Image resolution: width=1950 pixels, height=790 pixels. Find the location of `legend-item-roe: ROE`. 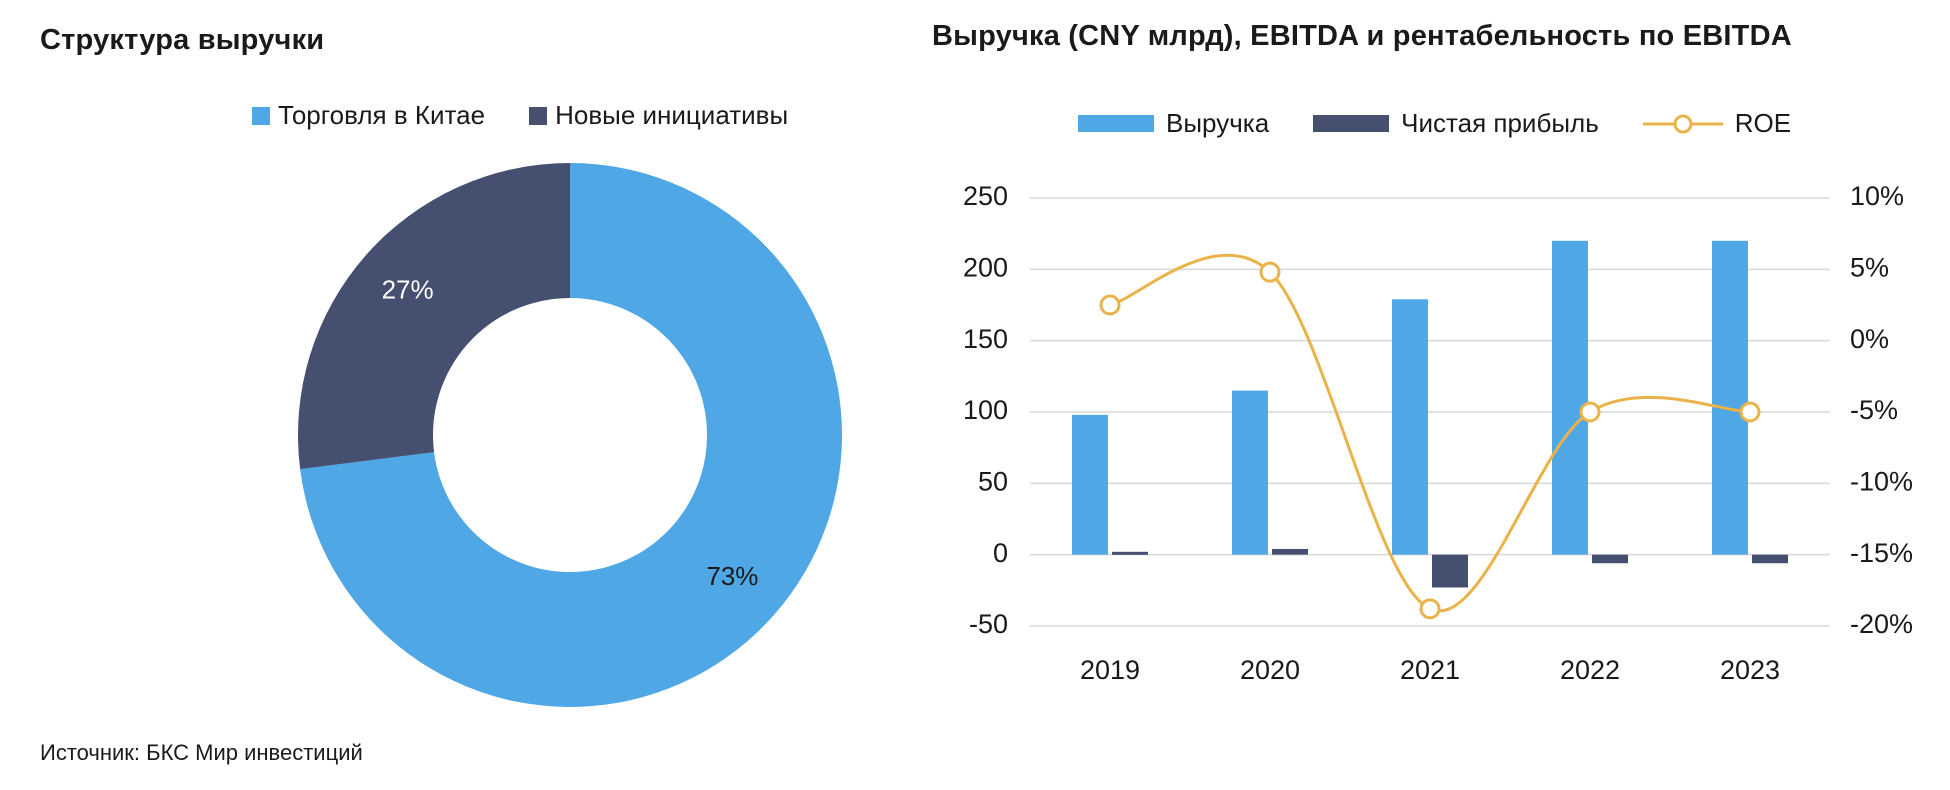

legend-item-roe: ROE is located at coordinates (1717, 123).